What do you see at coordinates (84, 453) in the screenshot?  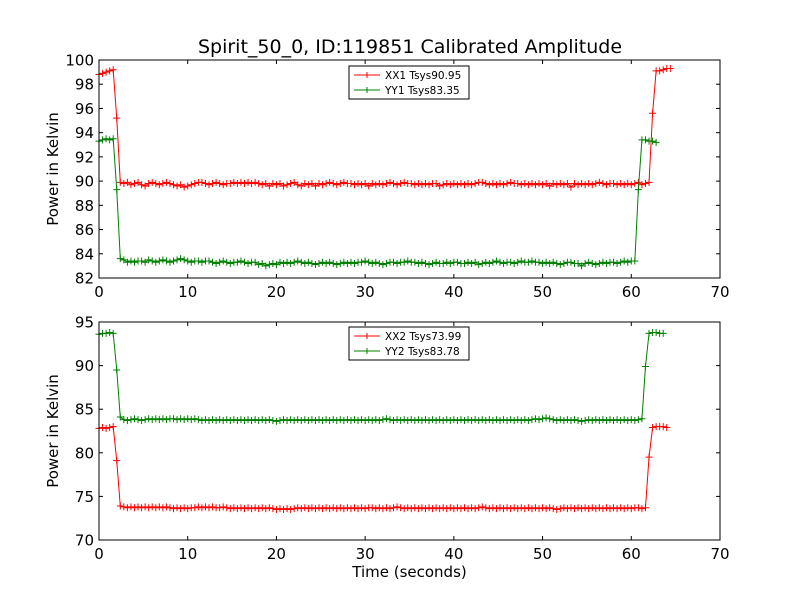 I see `y-tick-label-1-80: 80` at bounding box center [84, 453].